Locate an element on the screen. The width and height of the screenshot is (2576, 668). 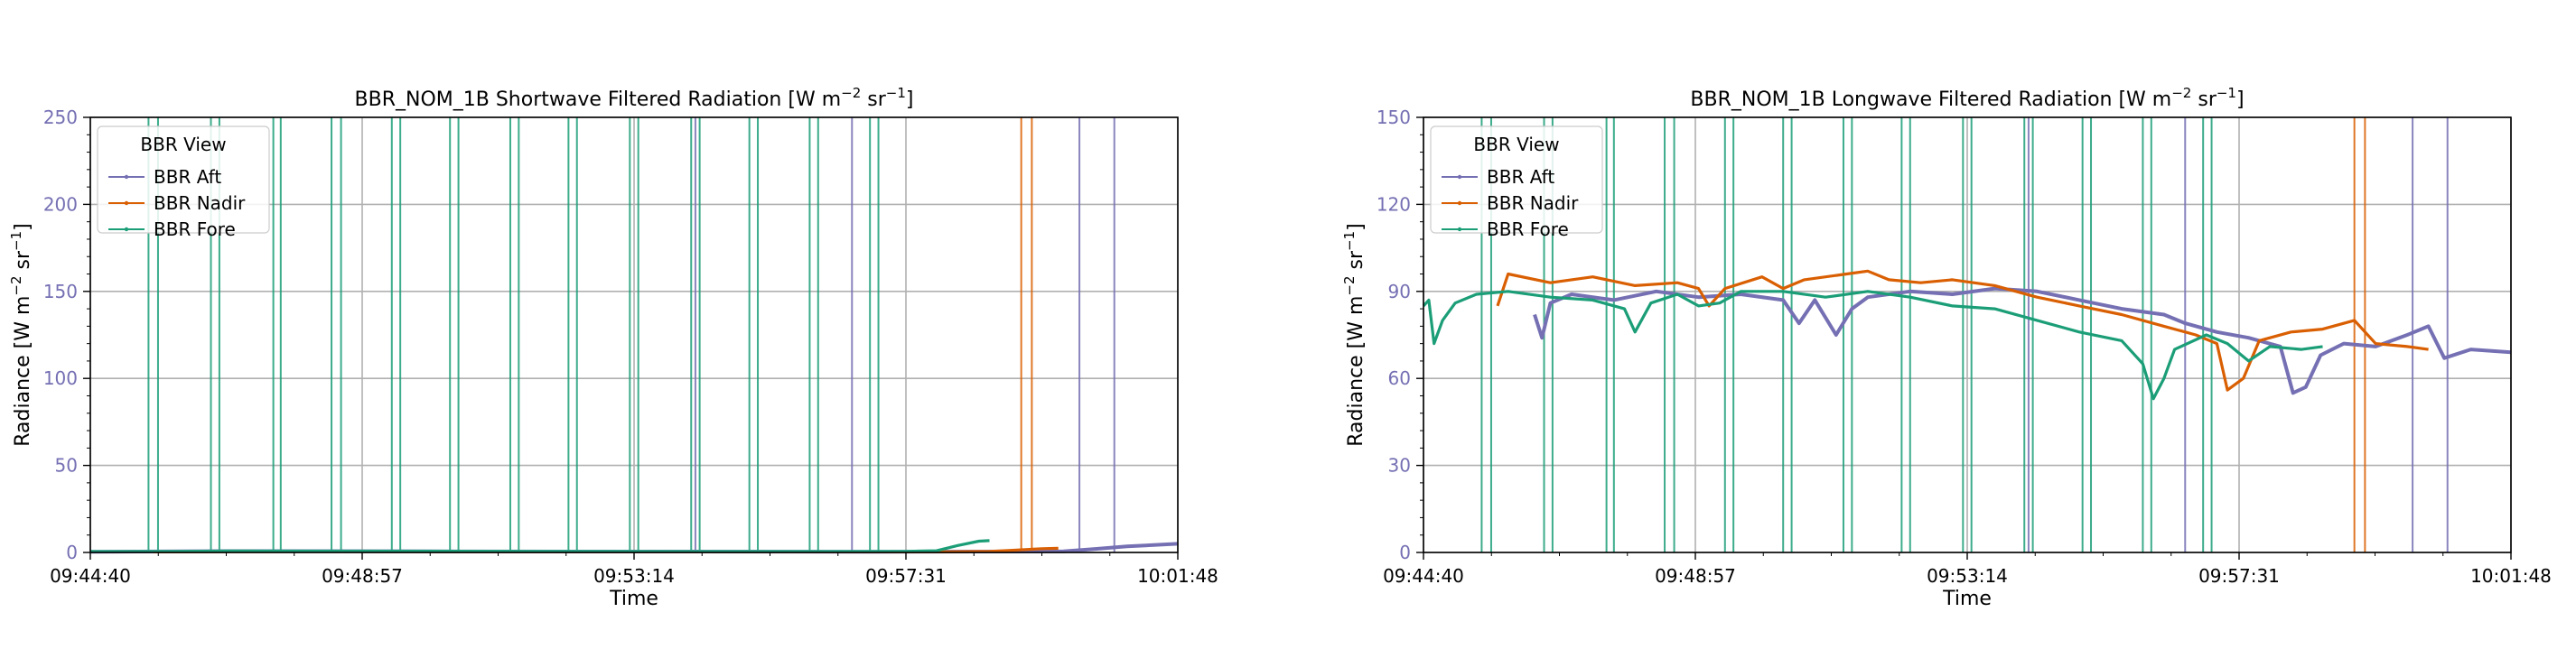
series-line-nadir is located at coordinates (1963, 330).